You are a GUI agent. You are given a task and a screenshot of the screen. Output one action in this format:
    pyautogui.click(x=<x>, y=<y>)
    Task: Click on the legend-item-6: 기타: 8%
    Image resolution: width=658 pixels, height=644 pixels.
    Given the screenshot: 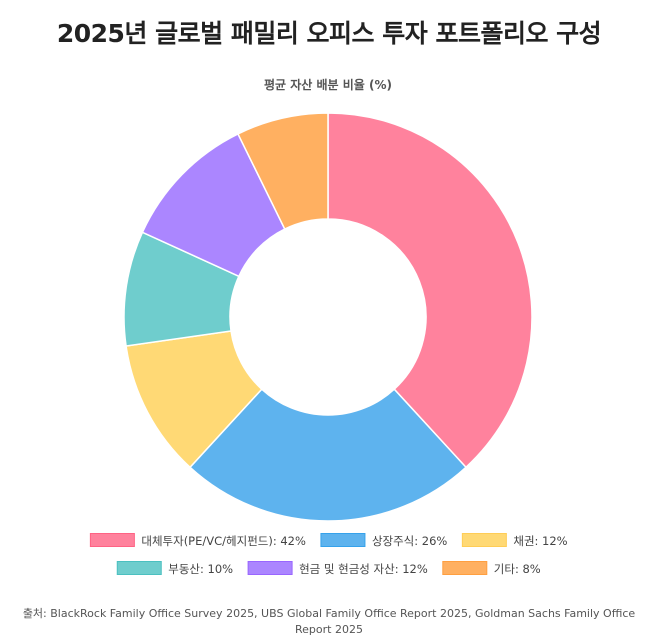 What is the action you would take?
    pyautogui.click(x=491, y=569)
    